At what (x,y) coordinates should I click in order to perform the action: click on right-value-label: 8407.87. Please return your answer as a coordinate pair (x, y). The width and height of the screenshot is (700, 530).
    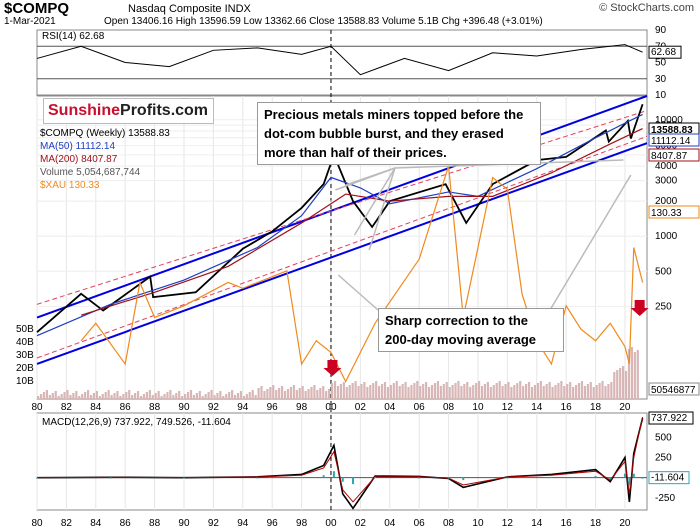
    Looking at the image, I should click on (669, 156).